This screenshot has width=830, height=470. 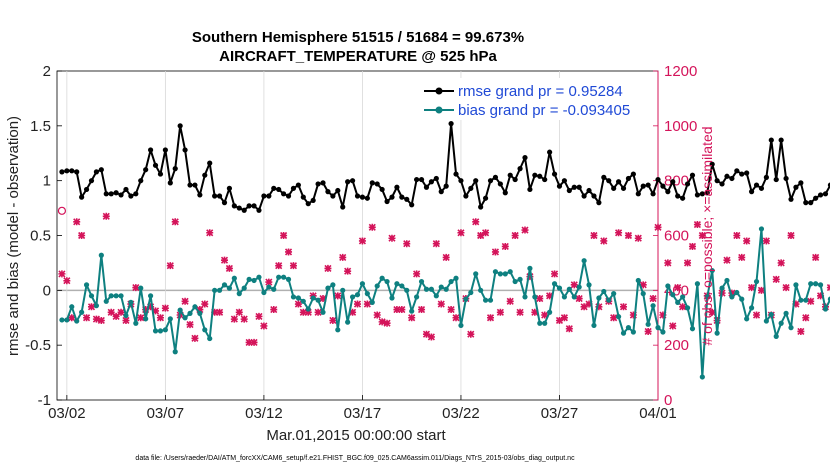 What do you see at coordinates (439, 110) in the screenshot?
I see `legend-bias-marker` at bounding box center [439, 110].